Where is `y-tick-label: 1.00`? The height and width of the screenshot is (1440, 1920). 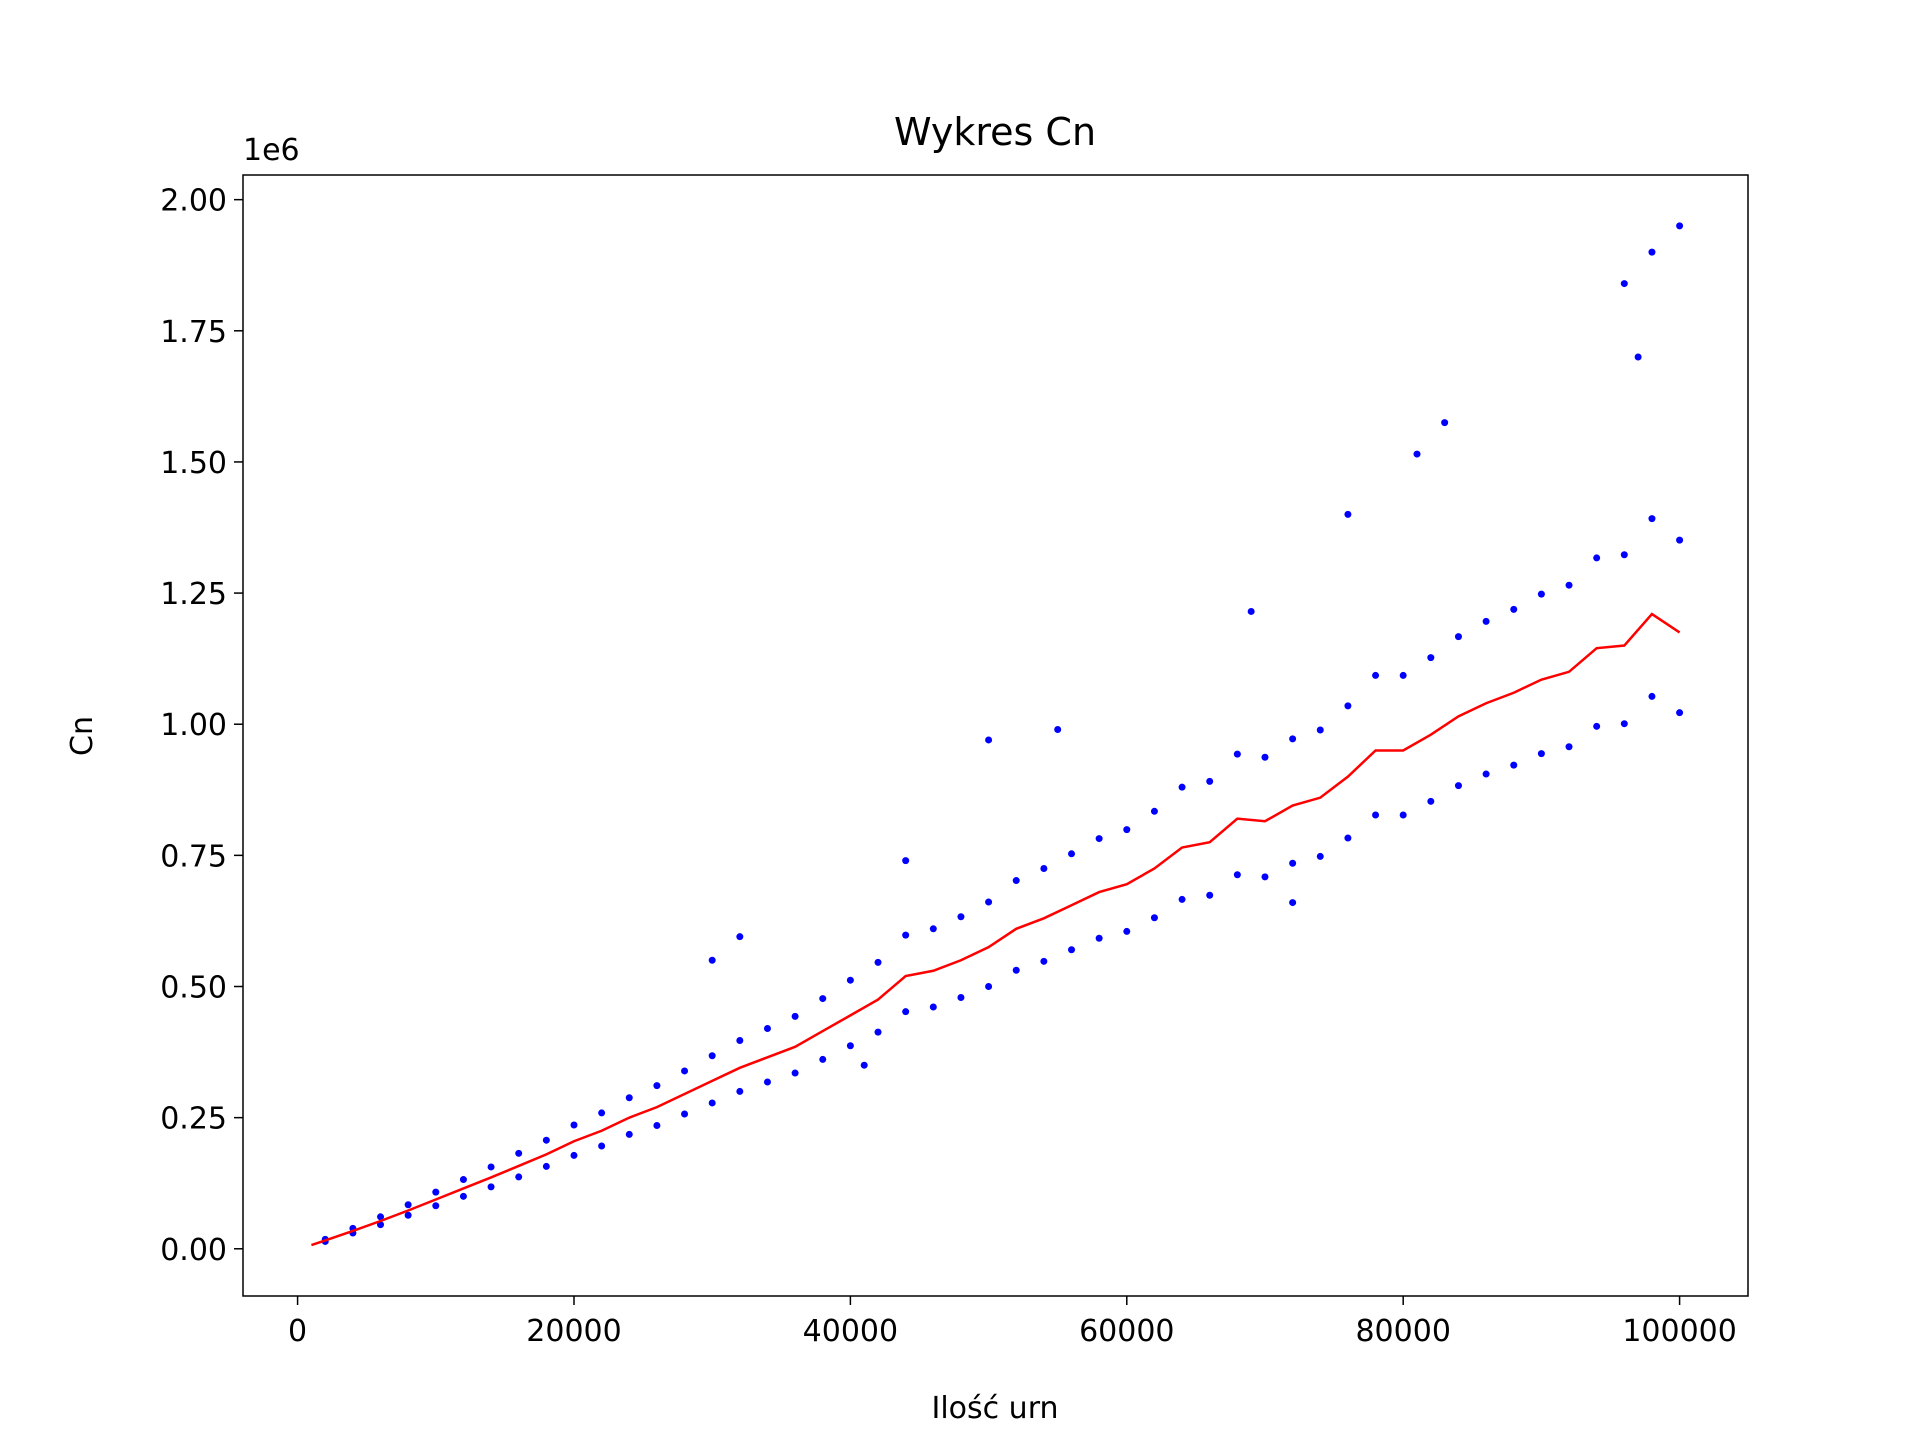
y-tick-label: 1.00 is located at coordinates (193, 725).